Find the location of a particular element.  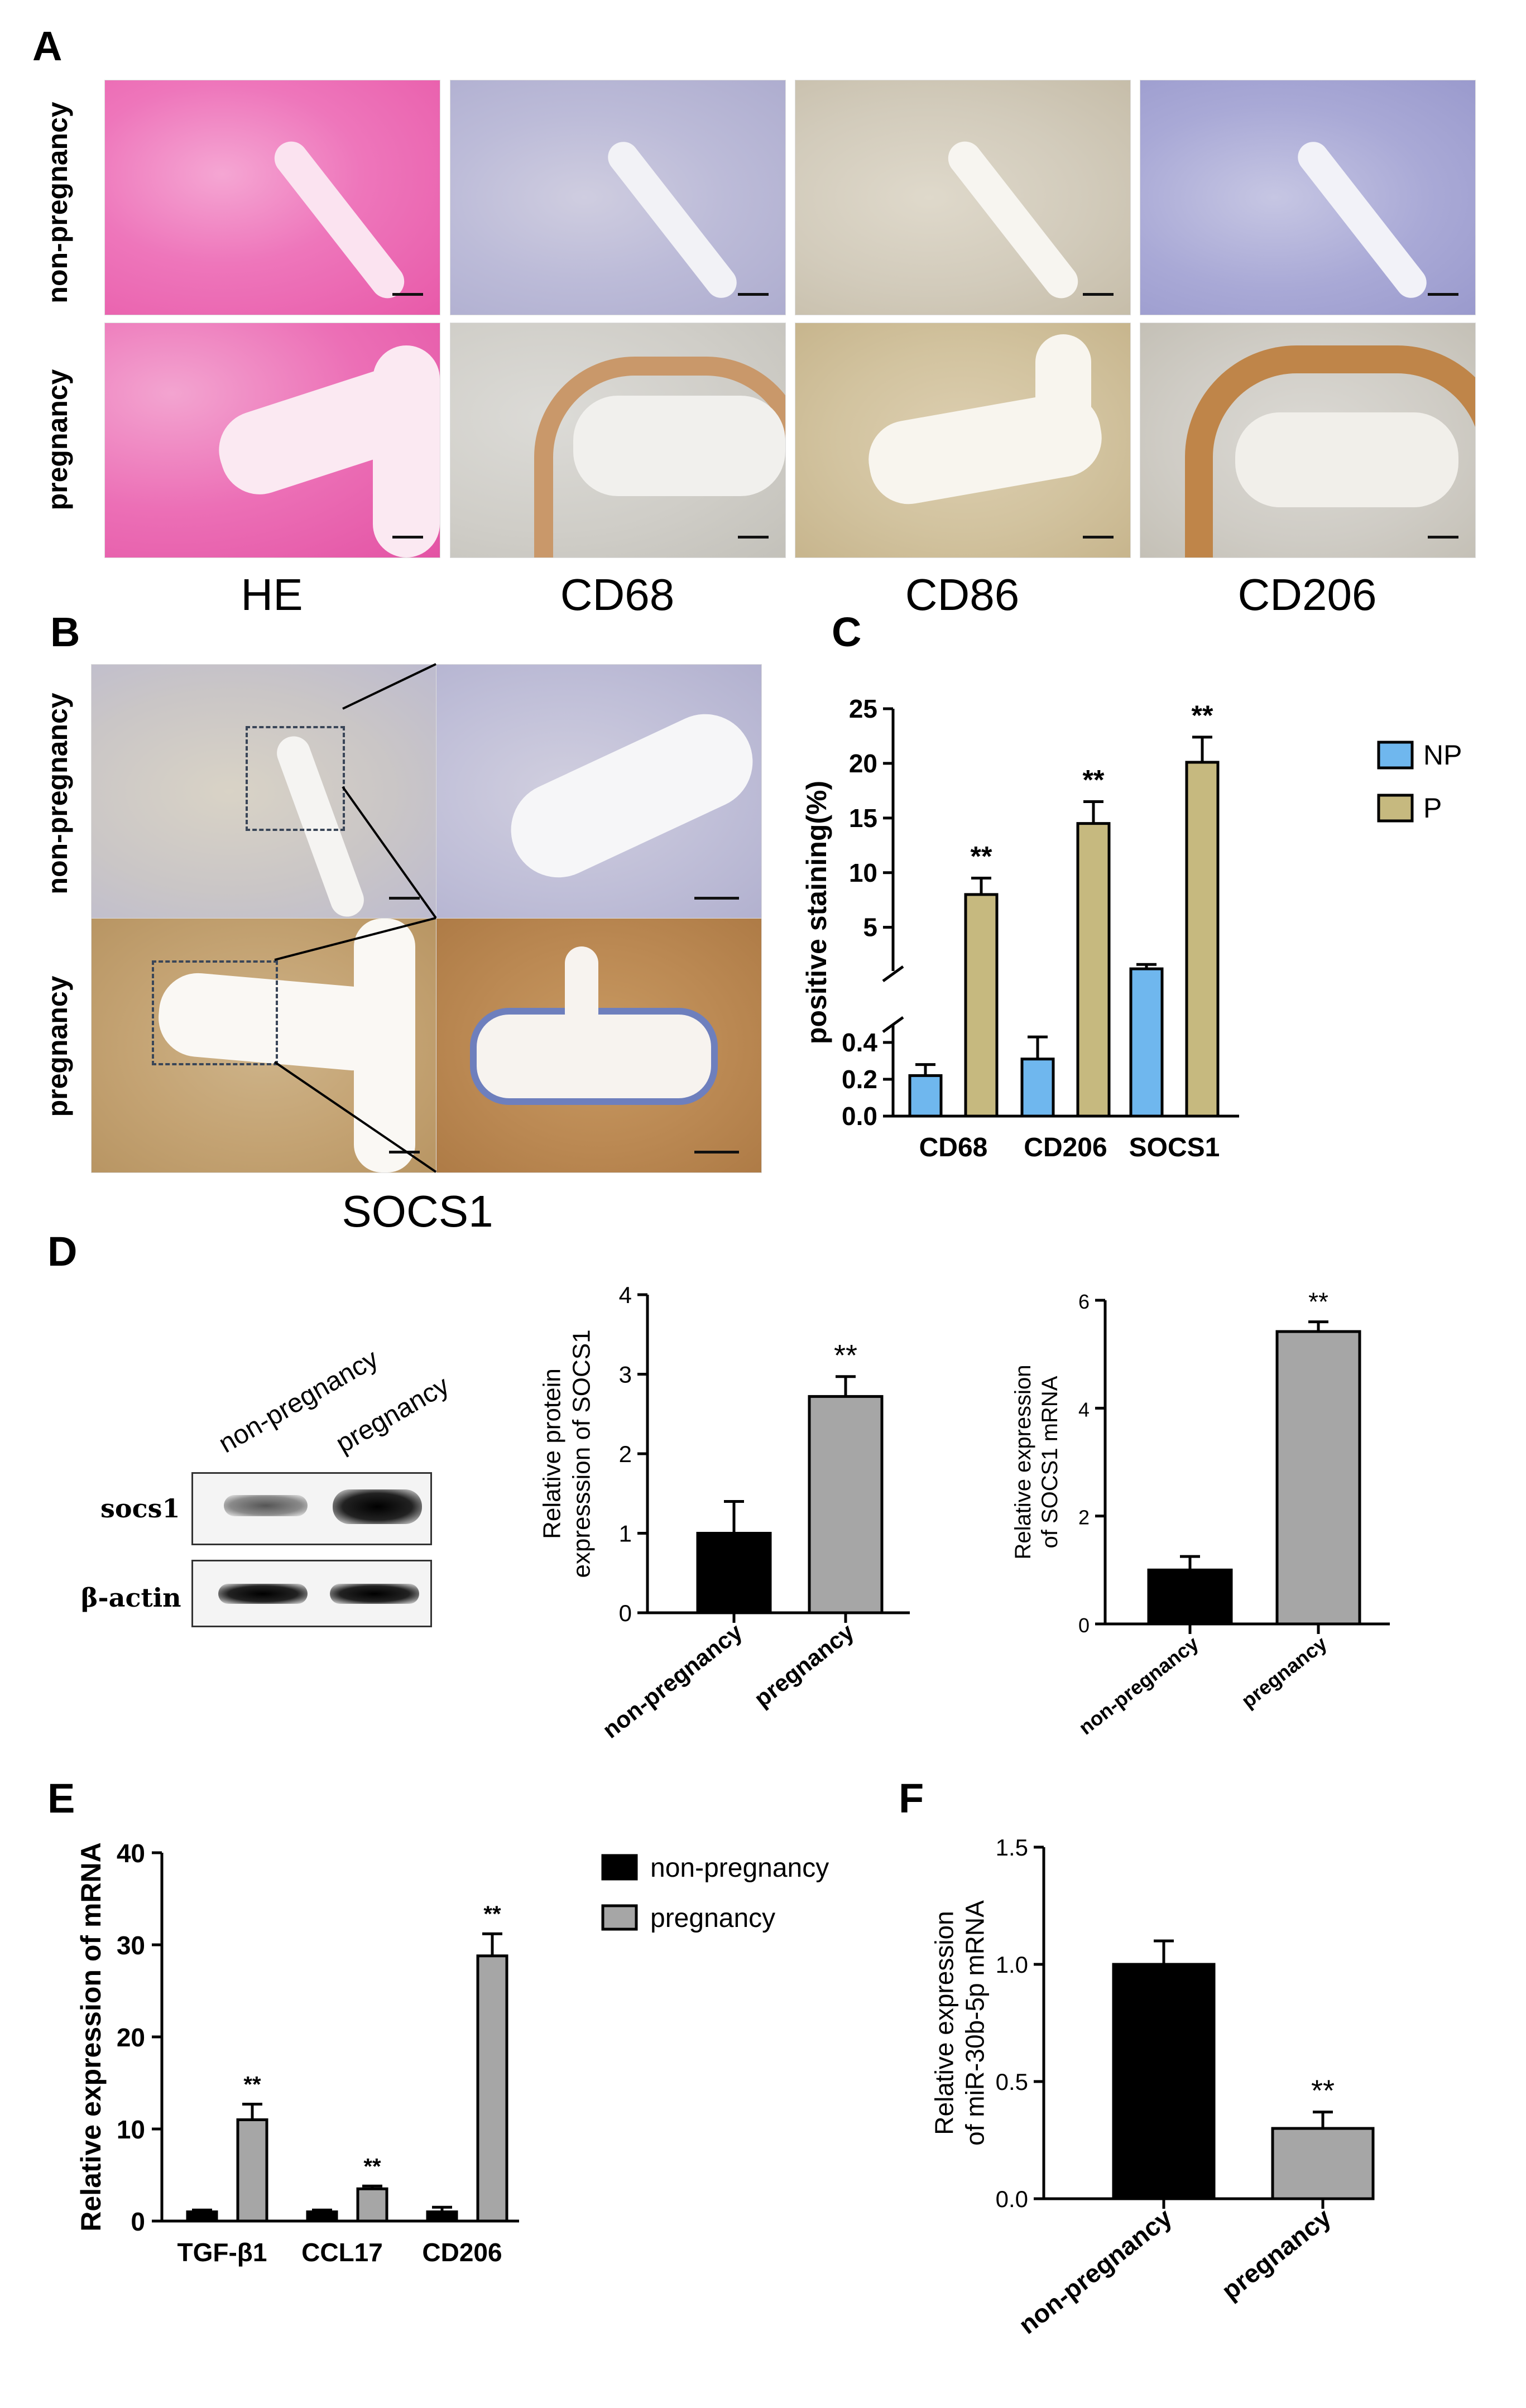

legend-label-p: P is located at coordinates (1432, 808).